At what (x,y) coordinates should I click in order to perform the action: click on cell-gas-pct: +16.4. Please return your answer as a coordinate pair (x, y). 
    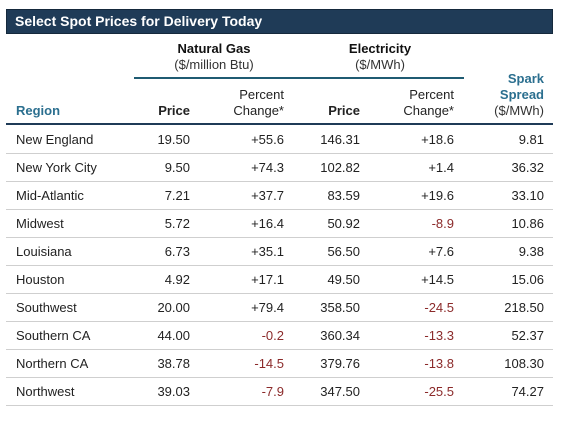
    Looking at the image, I should click on (267, 223).